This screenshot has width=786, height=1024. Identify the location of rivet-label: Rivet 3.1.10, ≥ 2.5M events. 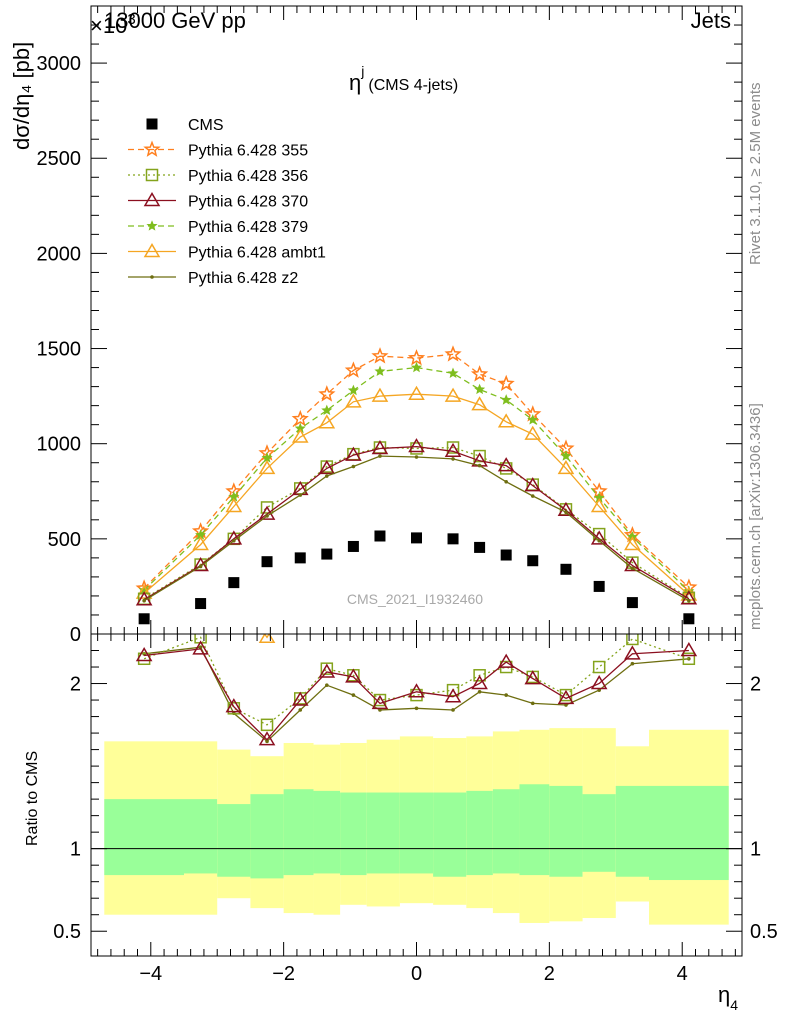
(755, 174).